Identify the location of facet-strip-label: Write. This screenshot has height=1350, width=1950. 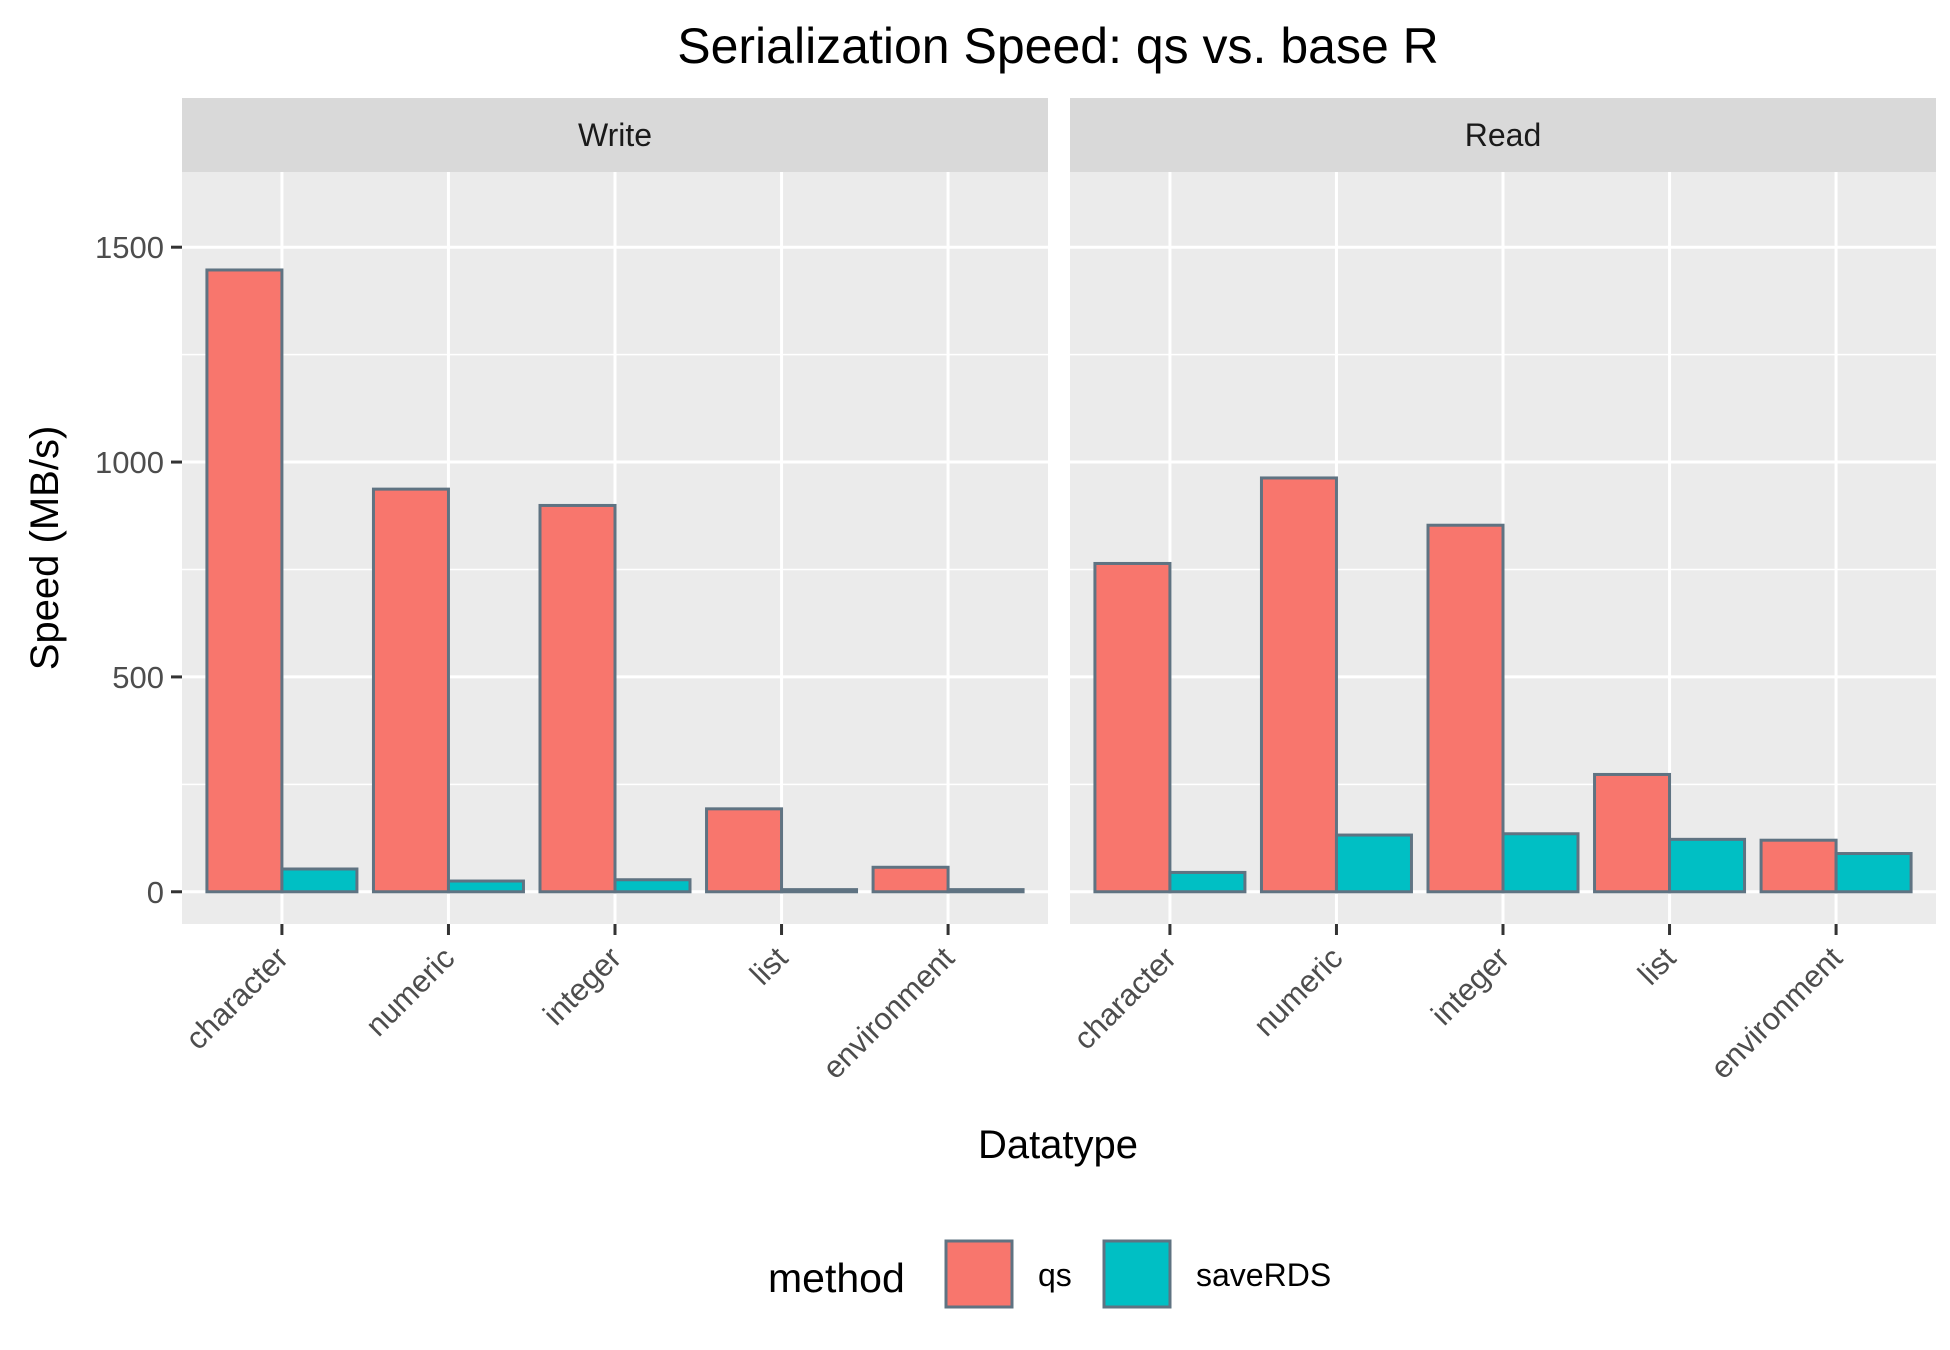
(615, 135).